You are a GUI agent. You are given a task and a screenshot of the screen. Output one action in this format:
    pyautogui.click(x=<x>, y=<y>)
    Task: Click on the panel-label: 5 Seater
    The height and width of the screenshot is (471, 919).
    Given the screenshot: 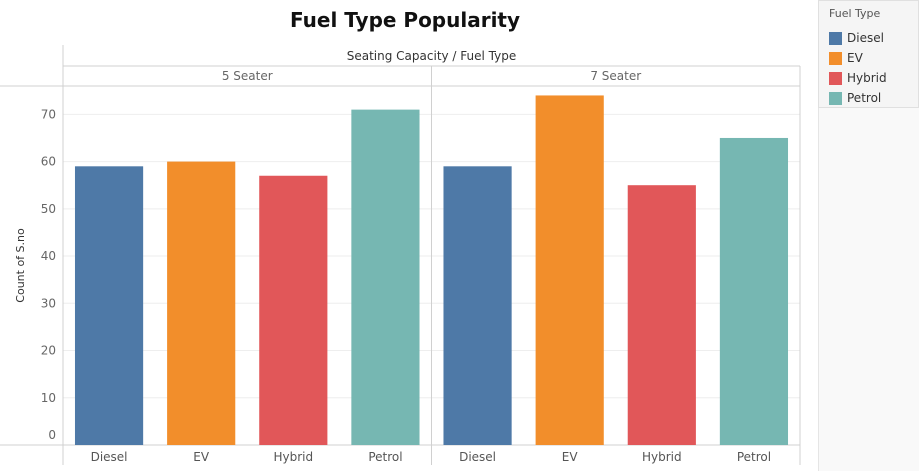 What is the action you would take?
    pyautogui.click(x=247, y=76)
    